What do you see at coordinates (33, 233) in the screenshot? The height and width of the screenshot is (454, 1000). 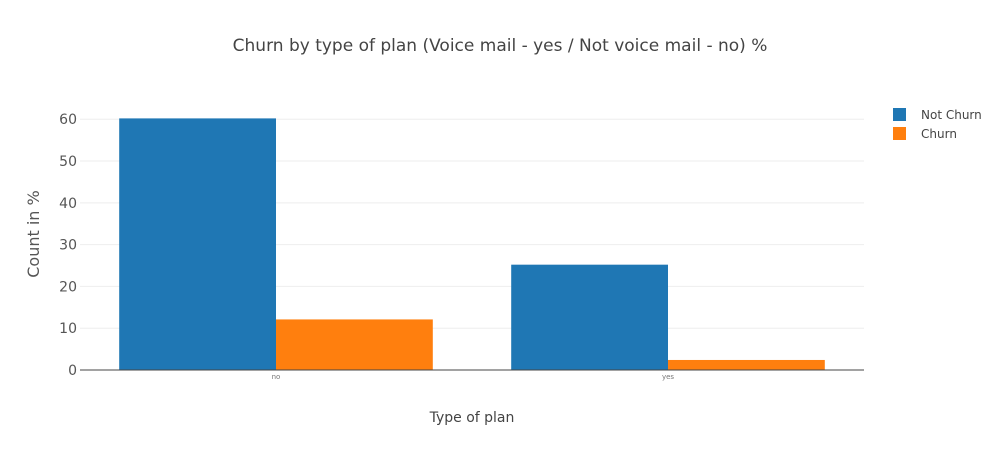 I see `y-axis-title: Count in %` at bounding box center [33, 233].